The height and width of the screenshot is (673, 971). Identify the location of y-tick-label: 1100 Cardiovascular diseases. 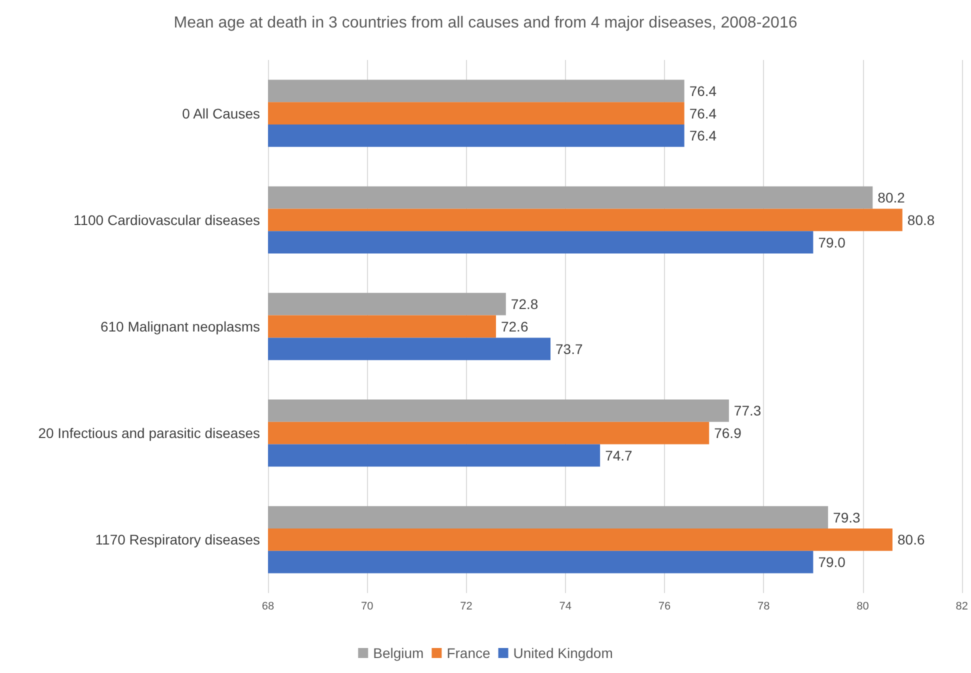
(166, 220).